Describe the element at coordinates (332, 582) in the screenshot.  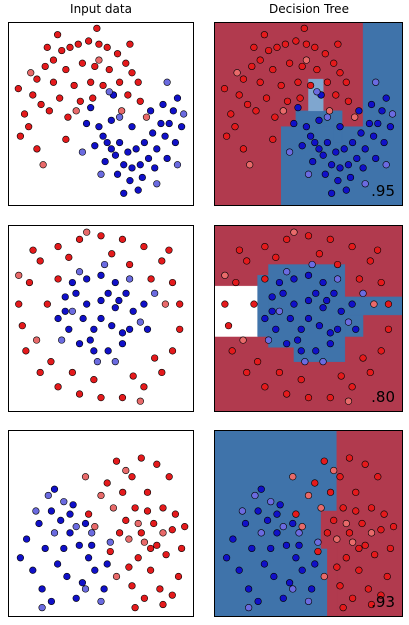
I see `decision-region-red` at that location.